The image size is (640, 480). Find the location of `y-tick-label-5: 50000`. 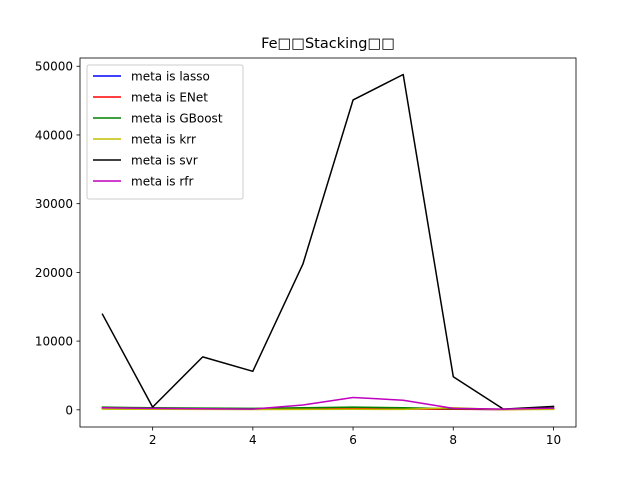

y-tick-label-5: 50000 is located at coordinates (54, 67).